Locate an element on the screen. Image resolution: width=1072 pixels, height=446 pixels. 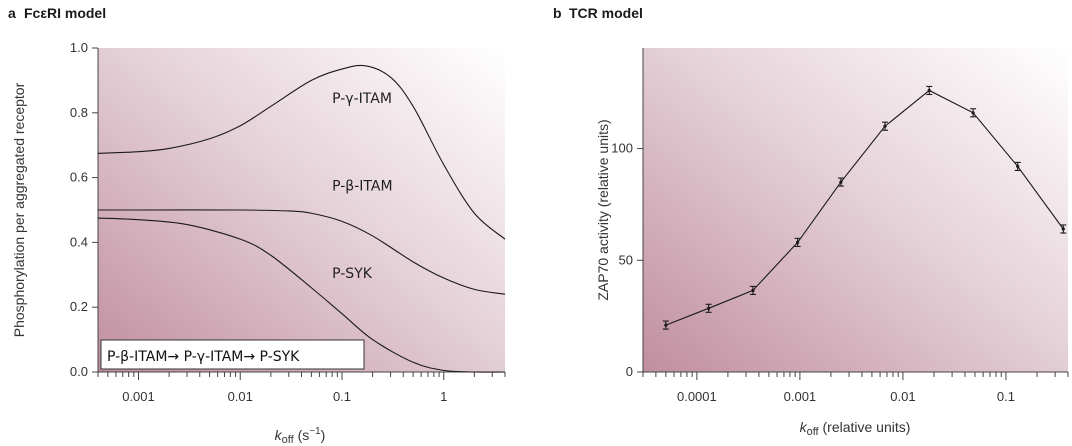
panel-a-series-label: P-SYK is located at coordinates (352, 274).